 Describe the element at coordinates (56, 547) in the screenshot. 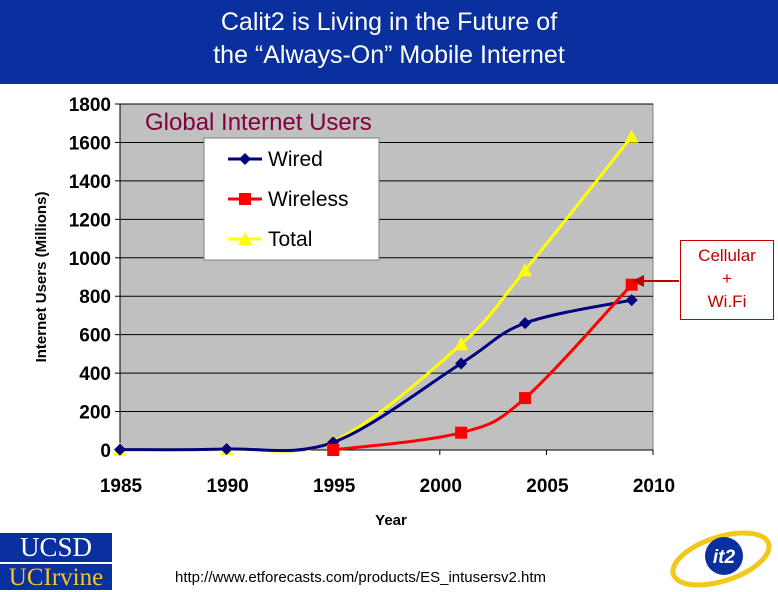

I see `ucsd-logo: UCSD` at that location.